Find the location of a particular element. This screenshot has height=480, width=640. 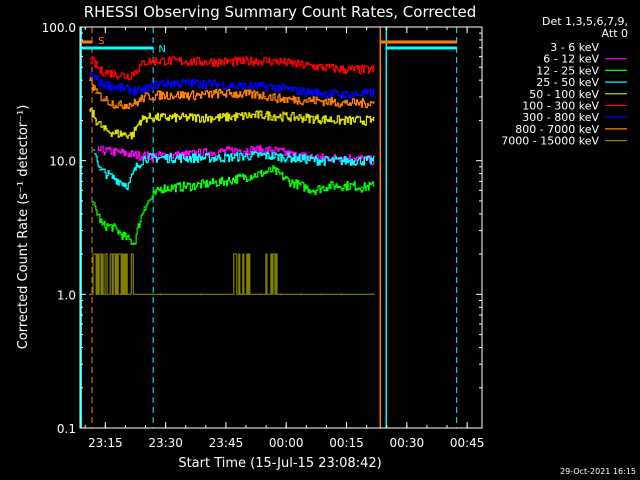

footer-date: 29-Oct-2021 16:15 is located at coordinates (598, 471).